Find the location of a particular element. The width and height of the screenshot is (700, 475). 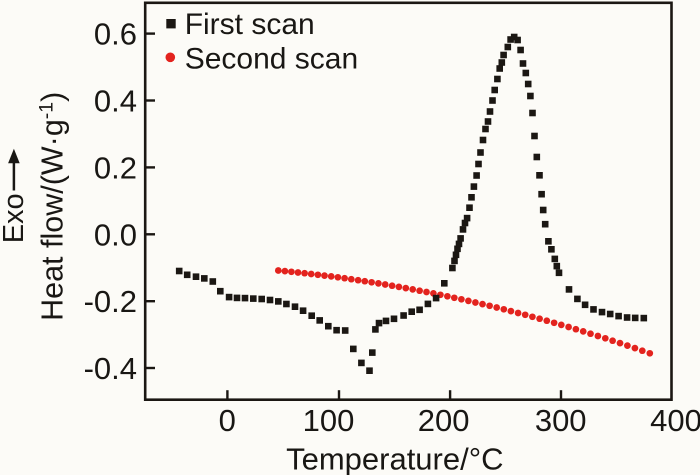

svg-text: 0.0 is located at coordinates (115, 234).